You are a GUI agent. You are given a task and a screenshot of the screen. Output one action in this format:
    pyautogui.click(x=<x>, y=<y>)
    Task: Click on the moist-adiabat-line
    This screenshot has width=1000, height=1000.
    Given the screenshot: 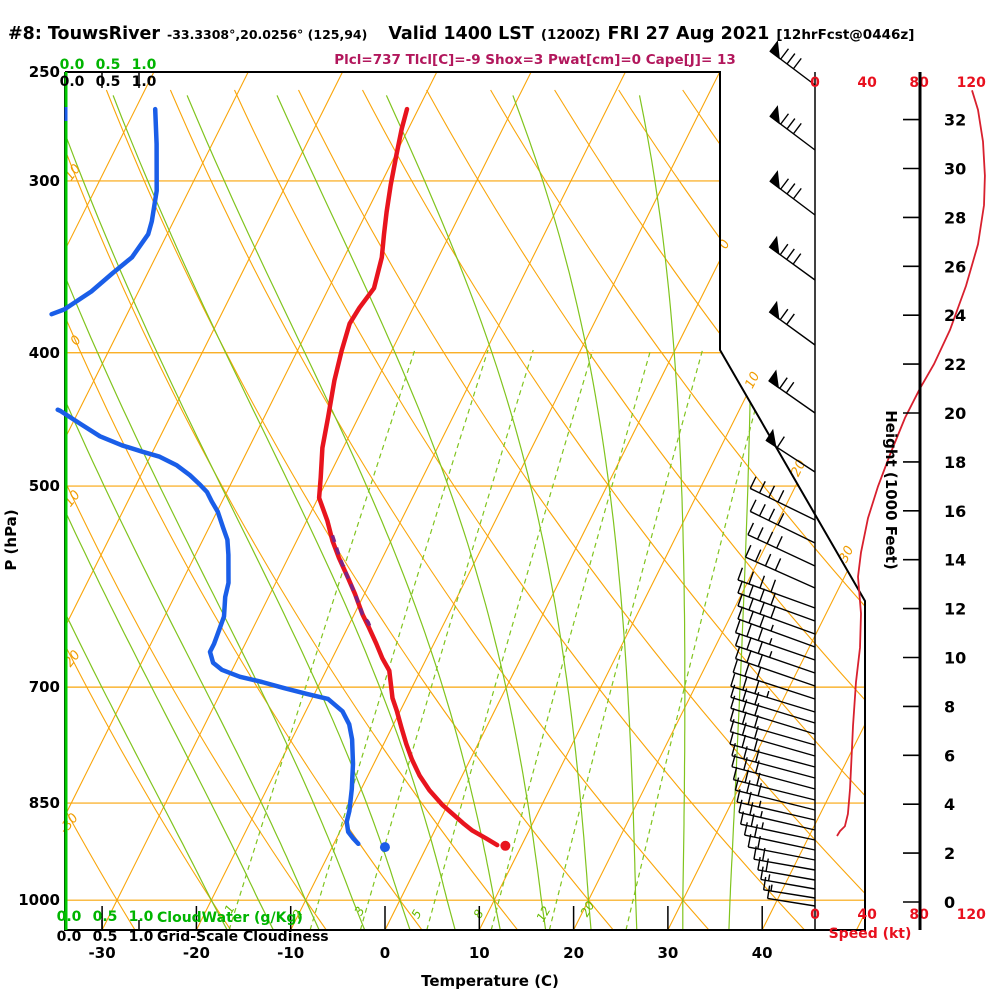 What is the action you would take?
    pyautogui.click(x=147, y=512)
    